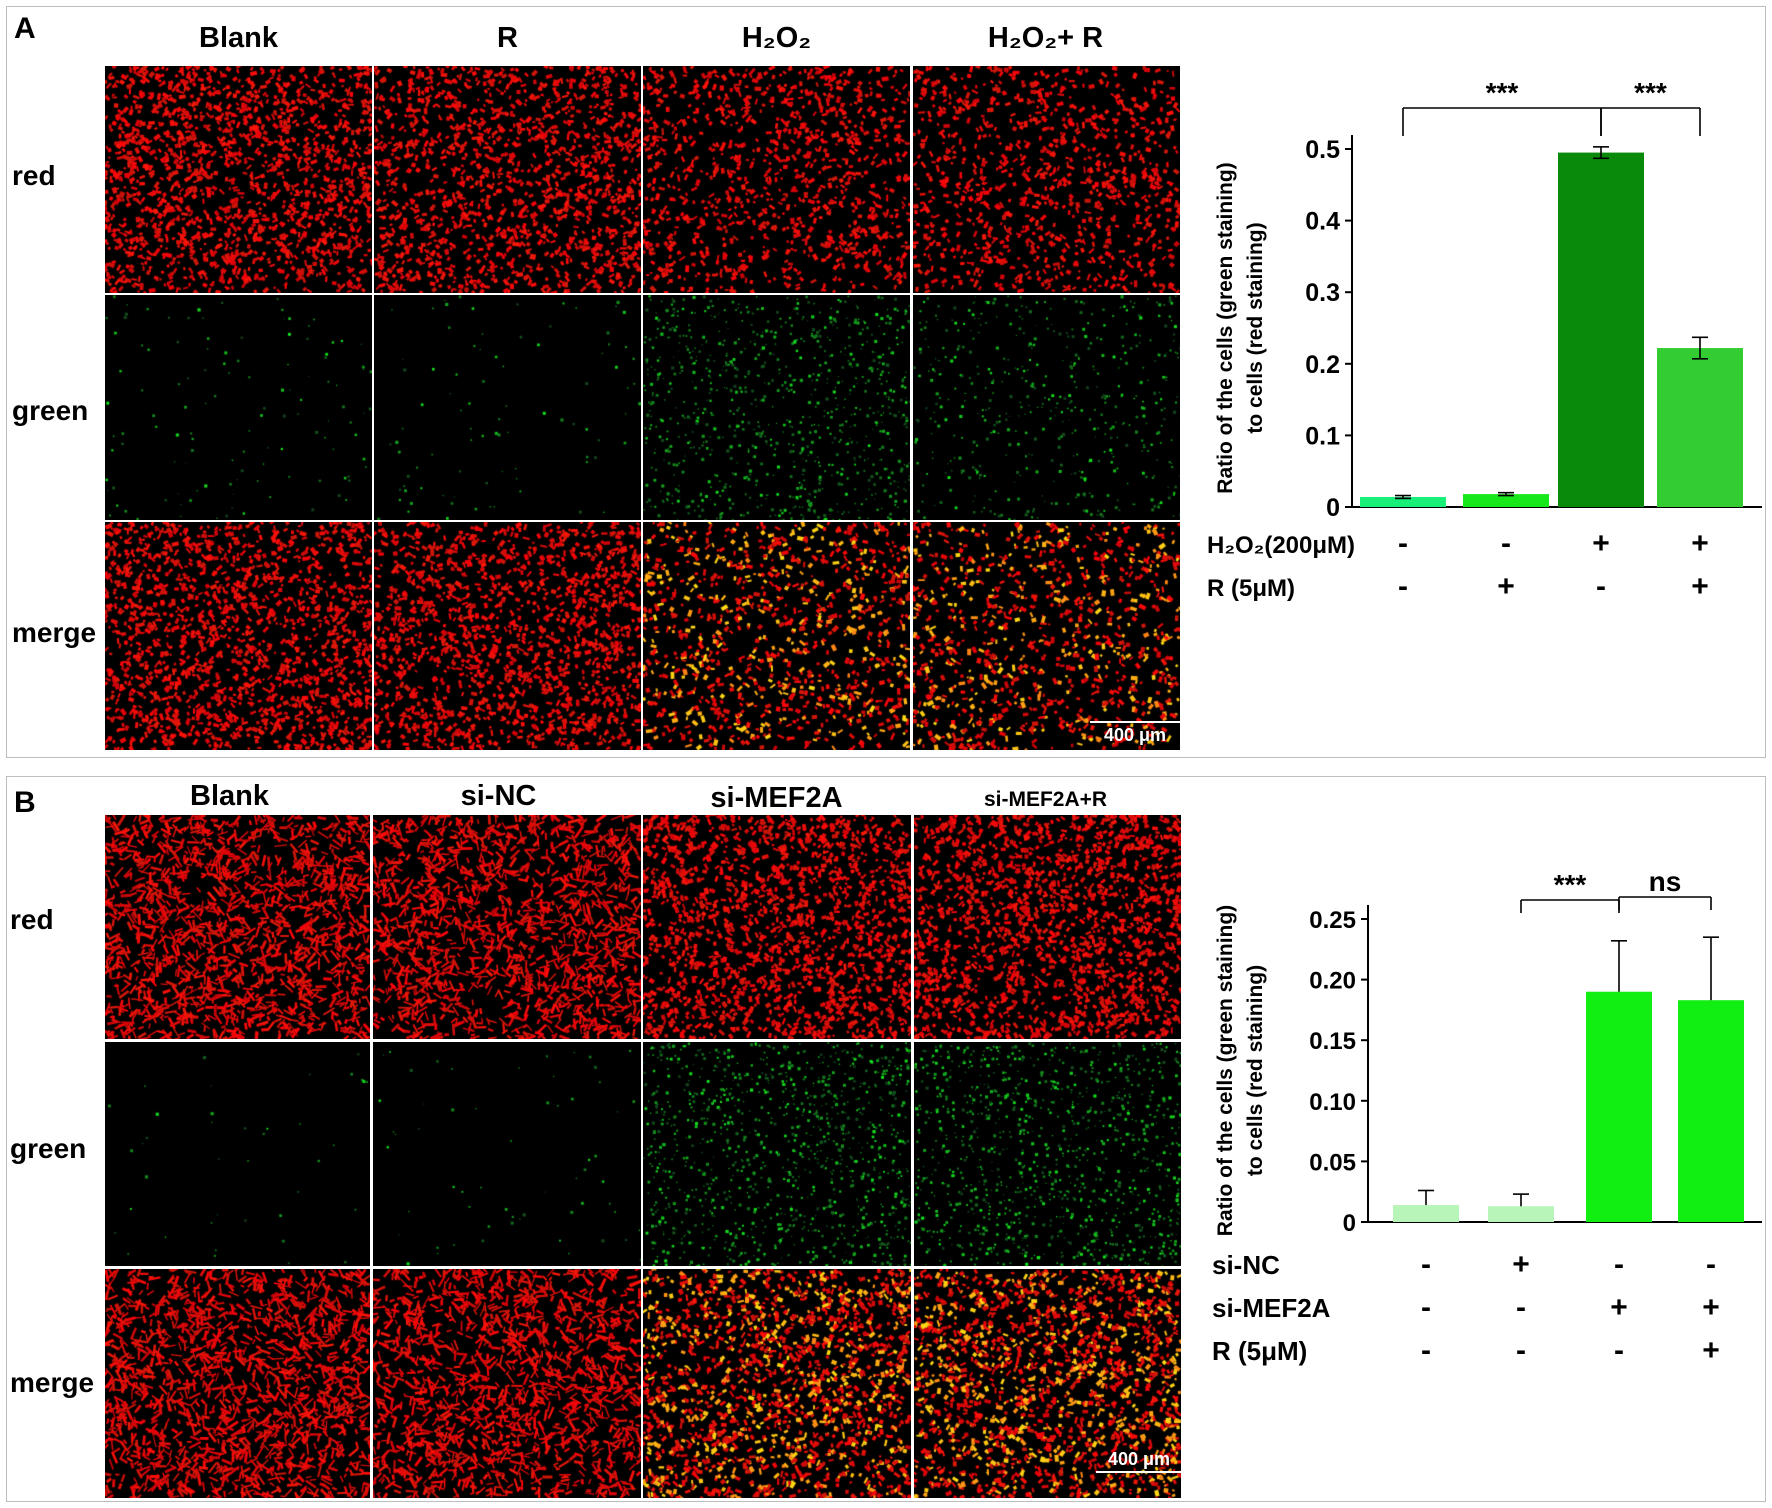  Describe the element at coordinates (1135, 722) in the screenshot. I see `panel-a-scale-line` at that location.